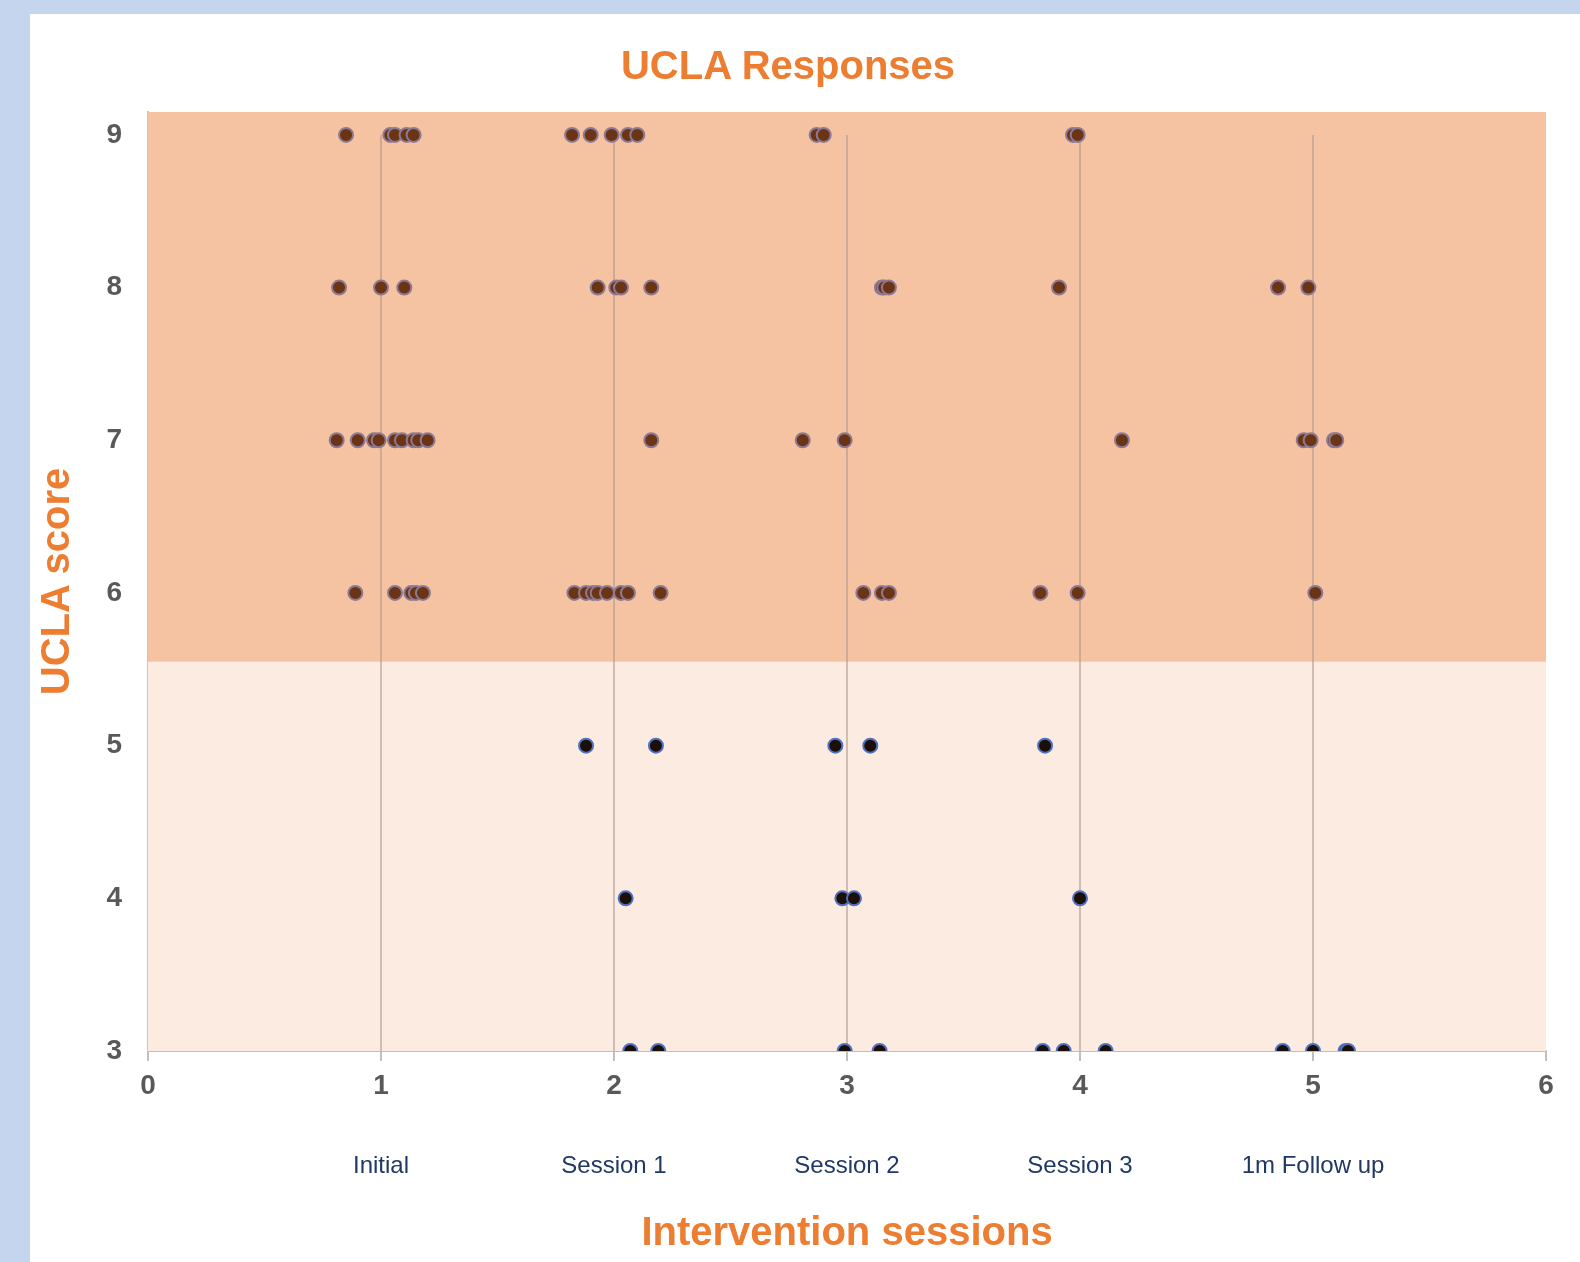 Image resolution: width=1580 pixels, height=1262 pixels. Describe the element at coordinates (847, 1084) in the screenshot. I see `x-tick-label: 3` at that location.